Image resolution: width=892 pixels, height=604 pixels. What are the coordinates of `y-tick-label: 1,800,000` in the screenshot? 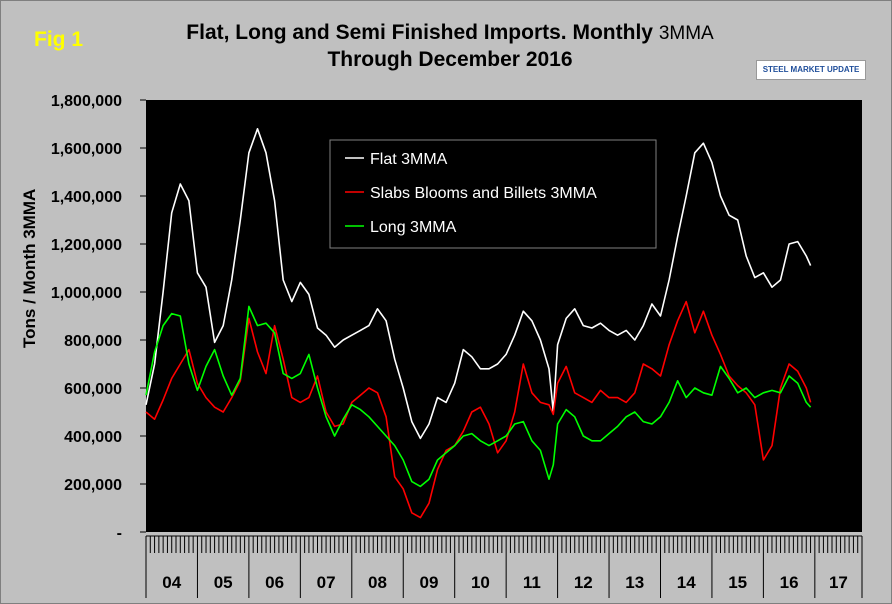 It's located at (86, 101).